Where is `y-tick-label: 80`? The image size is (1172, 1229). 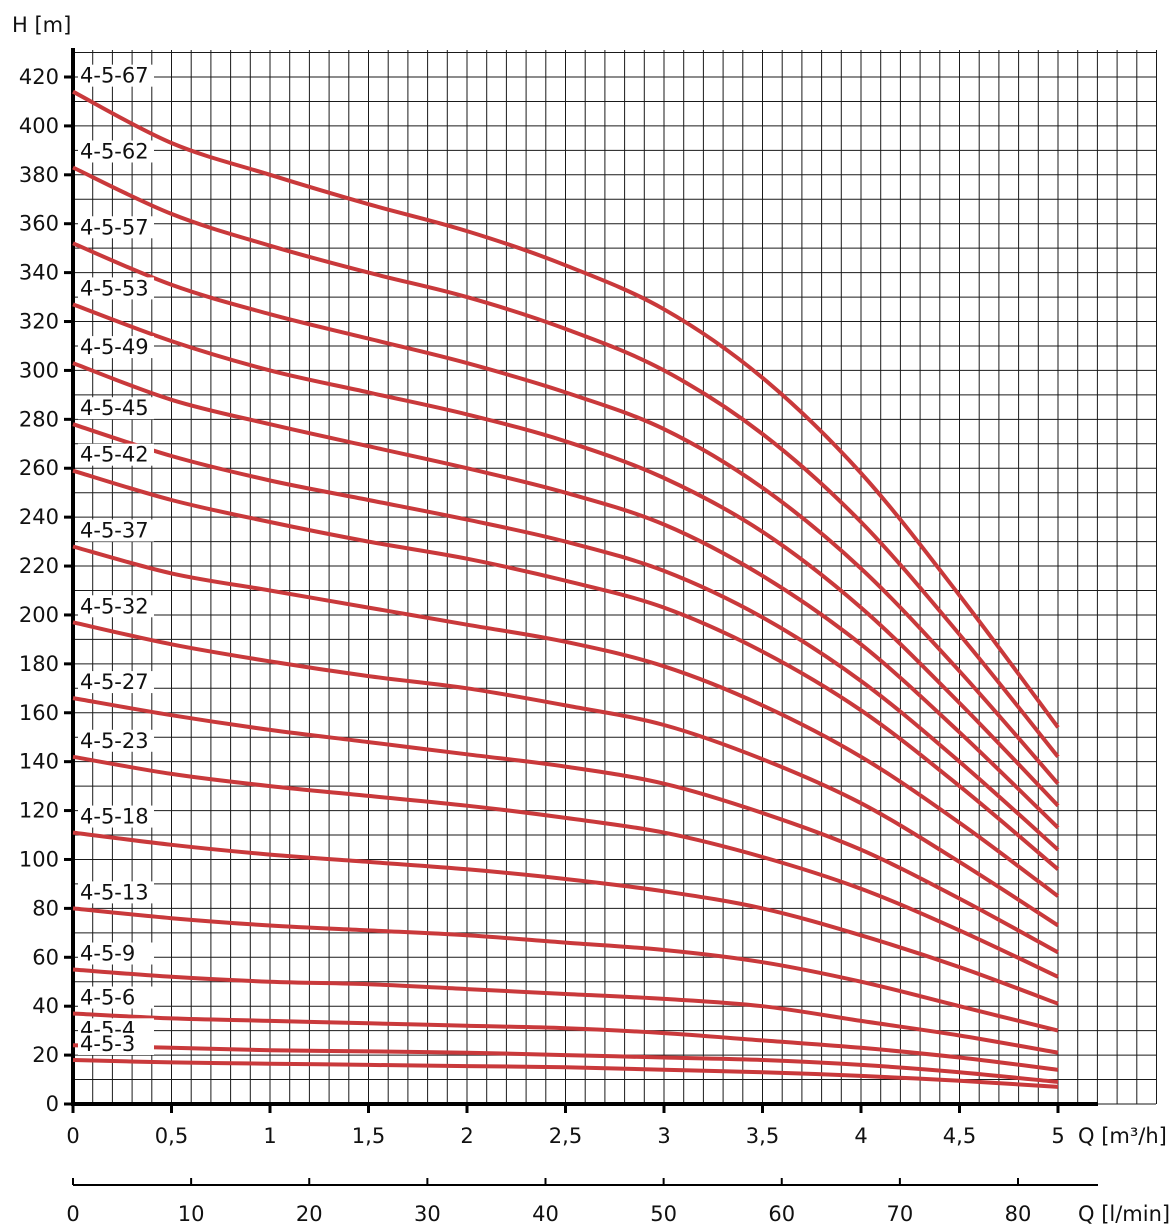
y-tick-label: 80 is located at coordinates (45, 908).